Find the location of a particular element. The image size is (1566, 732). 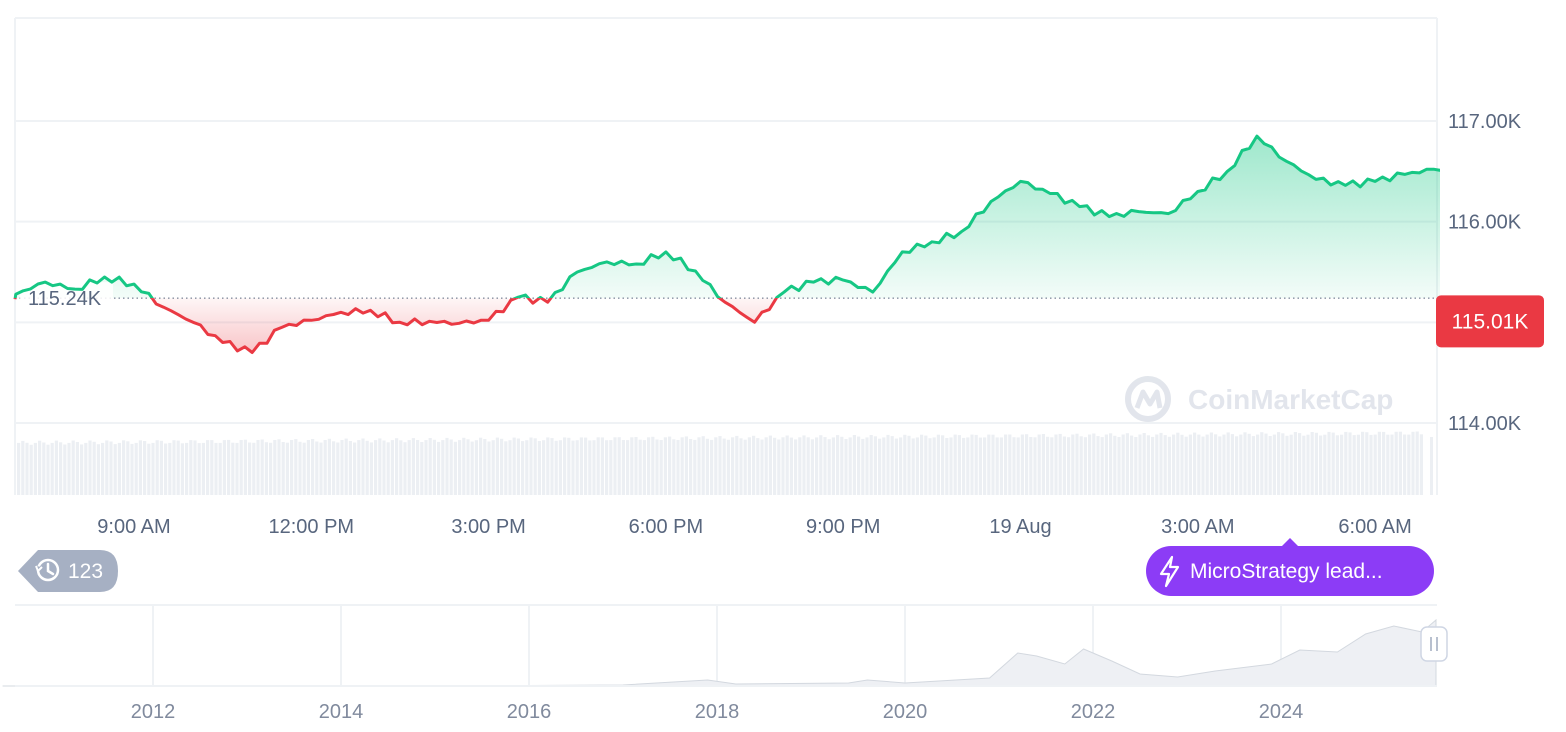

history-icon is located at coordinates (47, 570).